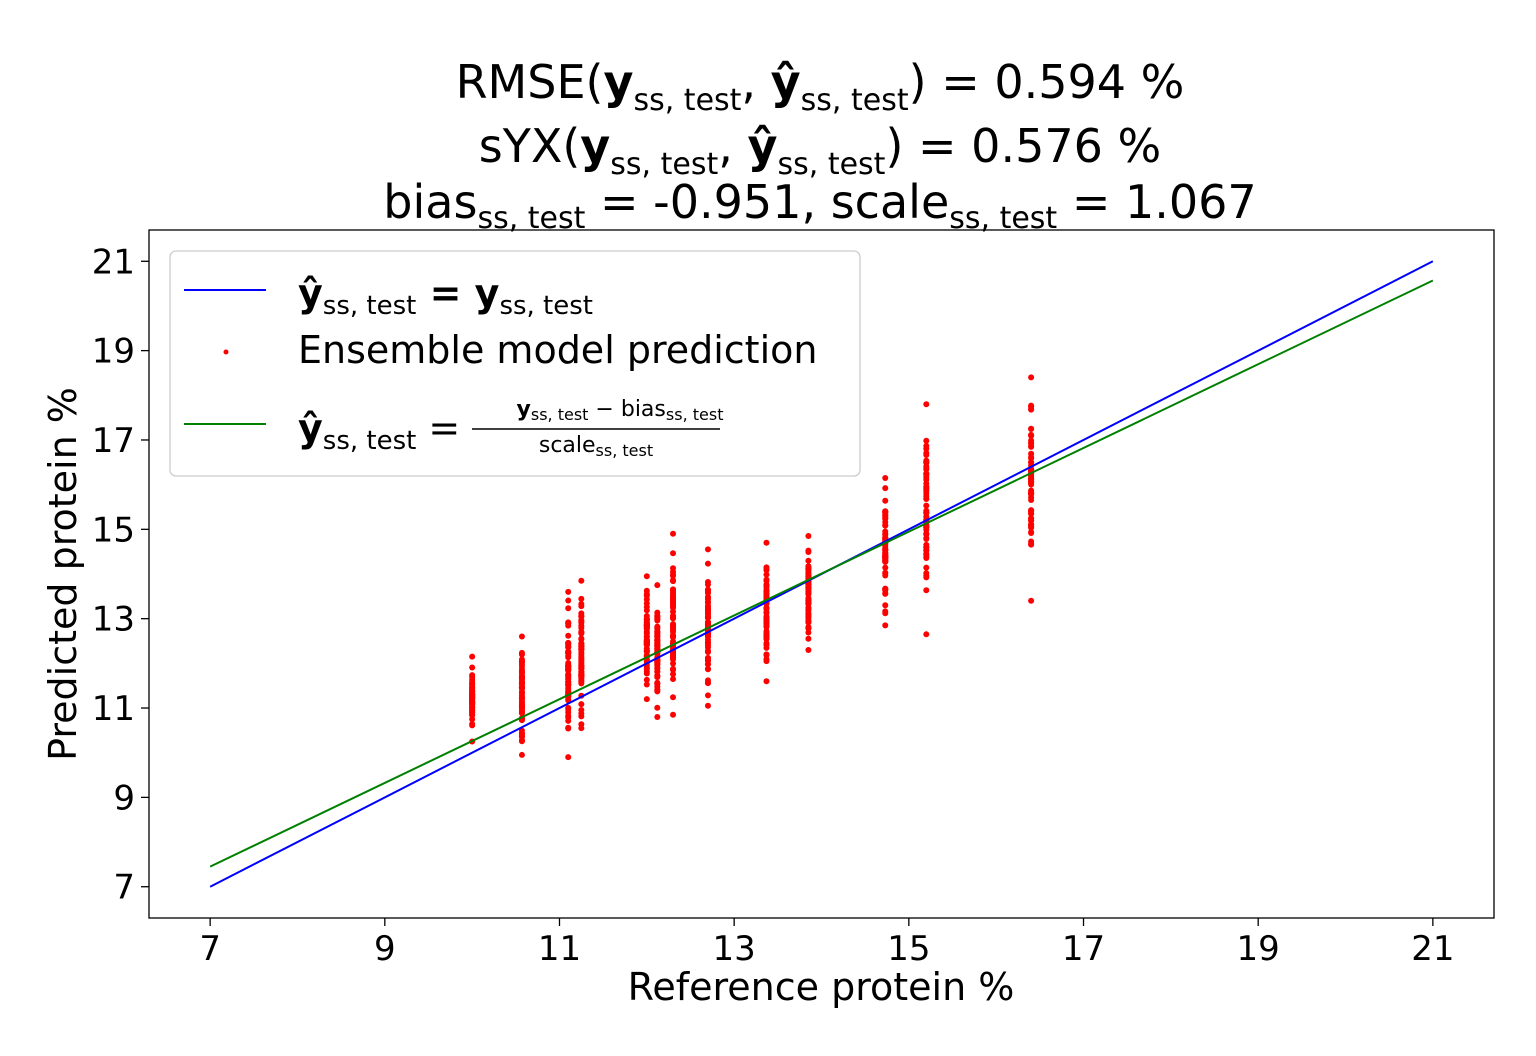 The width and height of the screenshot is (1536, 1056). I want to click on y-tick-label: 19, so click(113, 352).